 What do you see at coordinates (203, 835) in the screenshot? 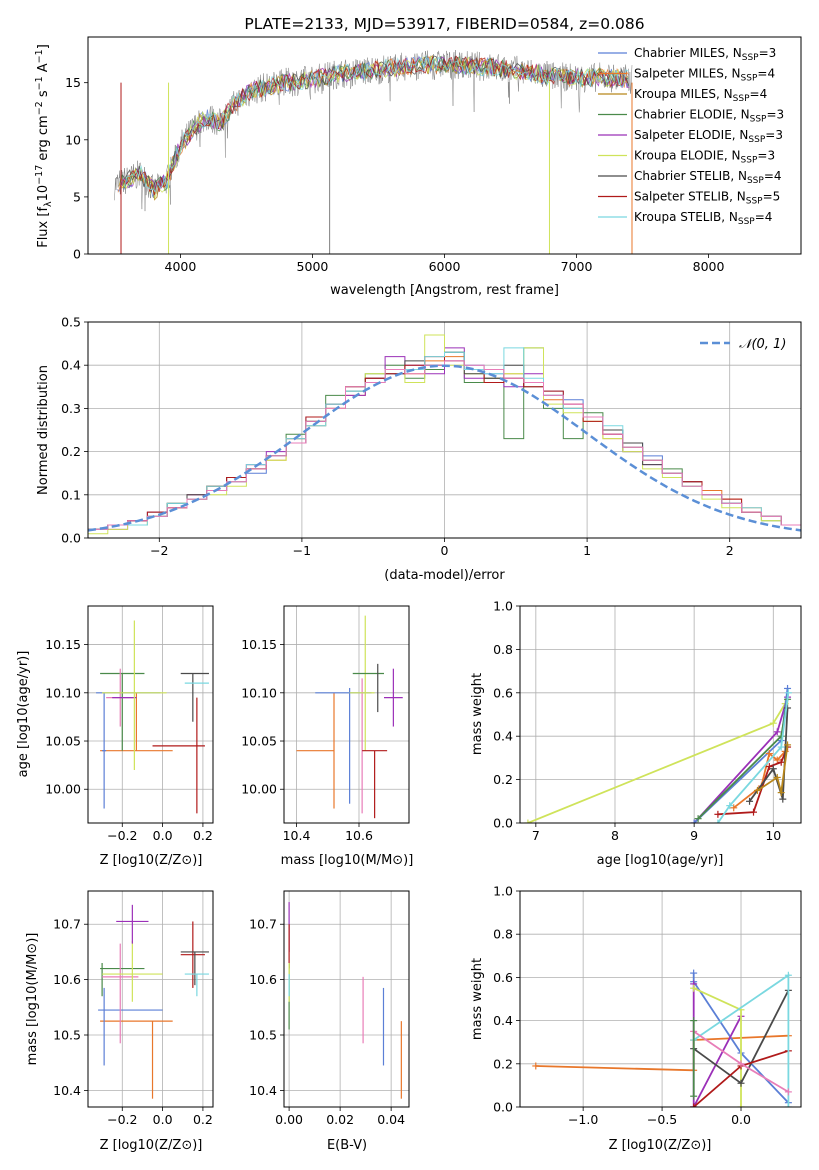
I see `x-tick-label: 0.2` at bounding box center [203, 835].